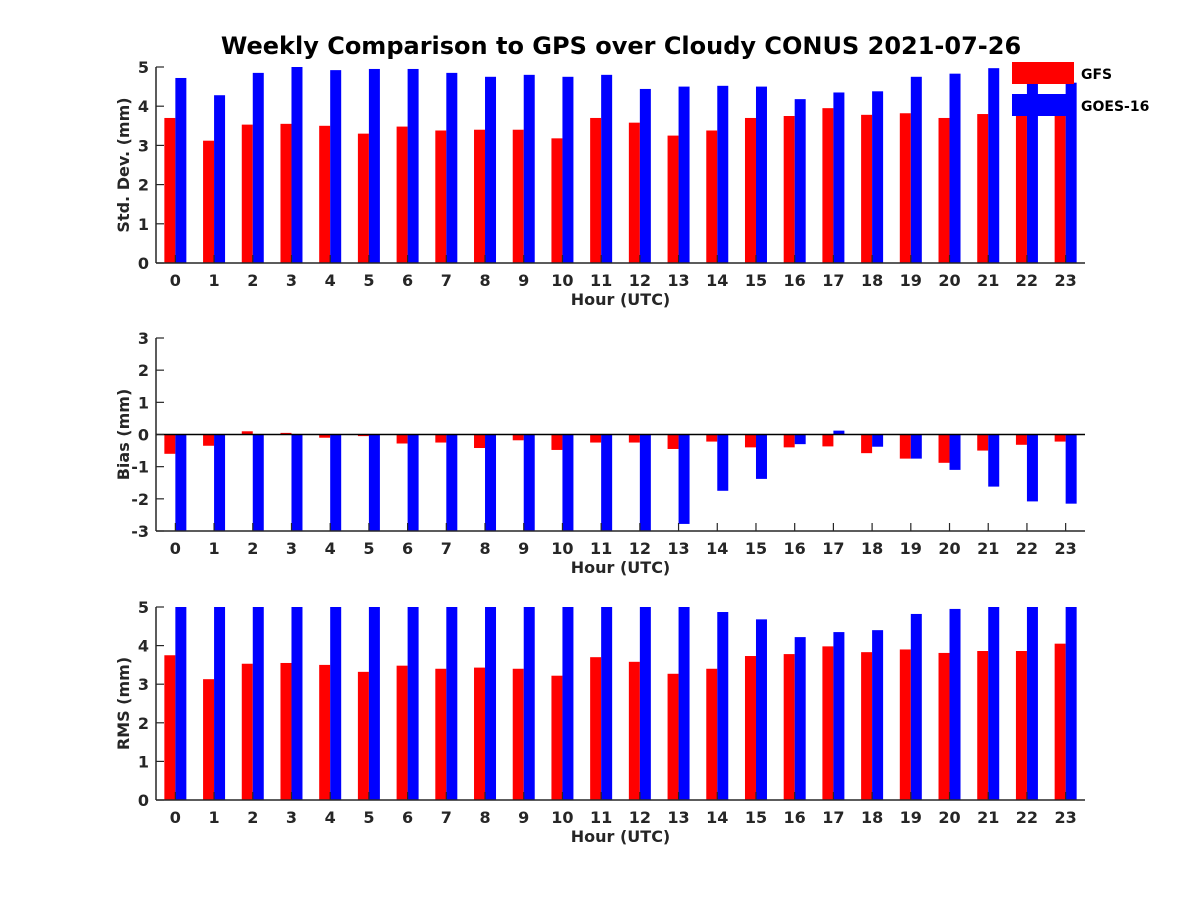 The width and height of the screenshot is (1200, 900). What do you see at coordinates (949, 817) in the screenshot?
I see `x-tick-label-panel3: 20` at bounding box center [949, 817].